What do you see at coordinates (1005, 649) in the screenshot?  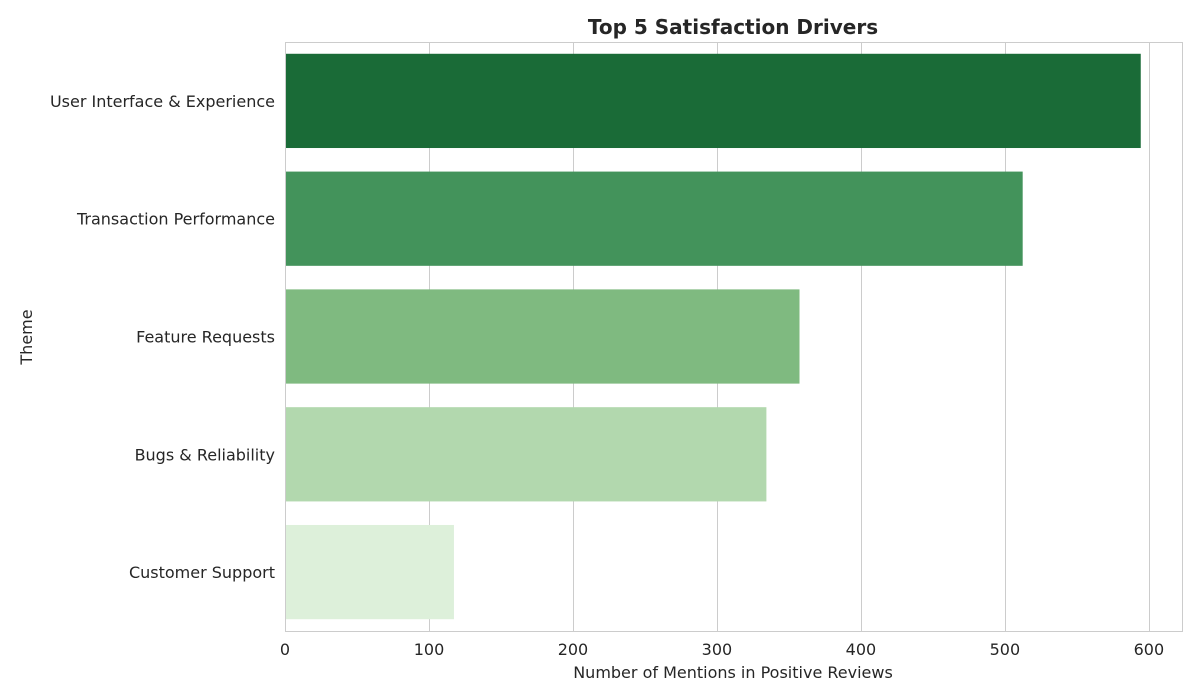 I see `x-tick-label: 500` at bounding box center [1005, 649].